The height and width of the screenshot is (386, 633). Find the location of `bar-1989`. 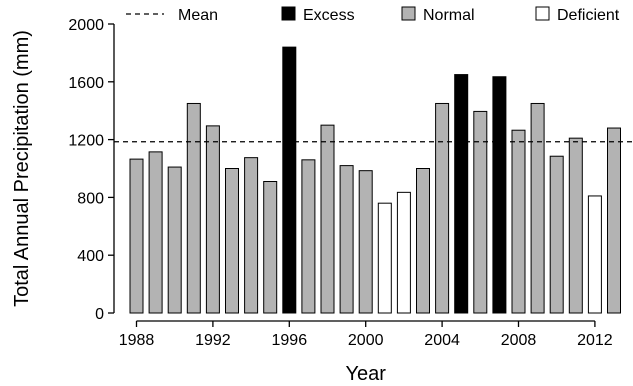

bar-1989 is located at coordinates (155, 232).